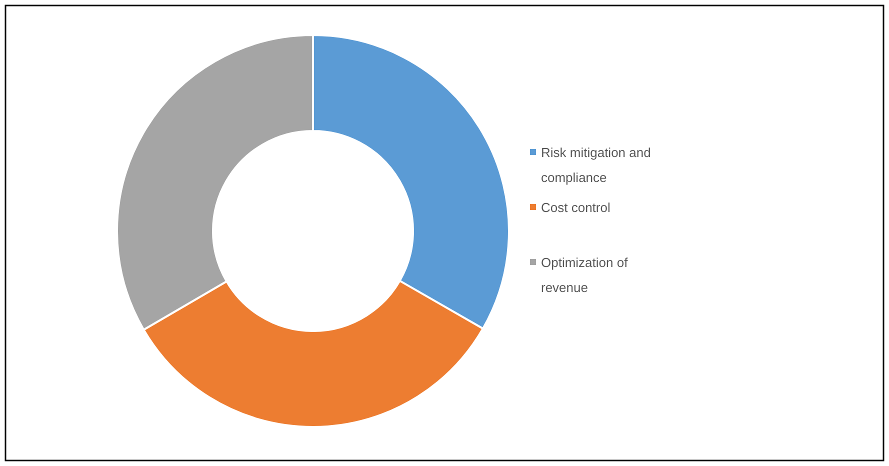  I want to click on legend-label: Cost control, so click(575, 207).